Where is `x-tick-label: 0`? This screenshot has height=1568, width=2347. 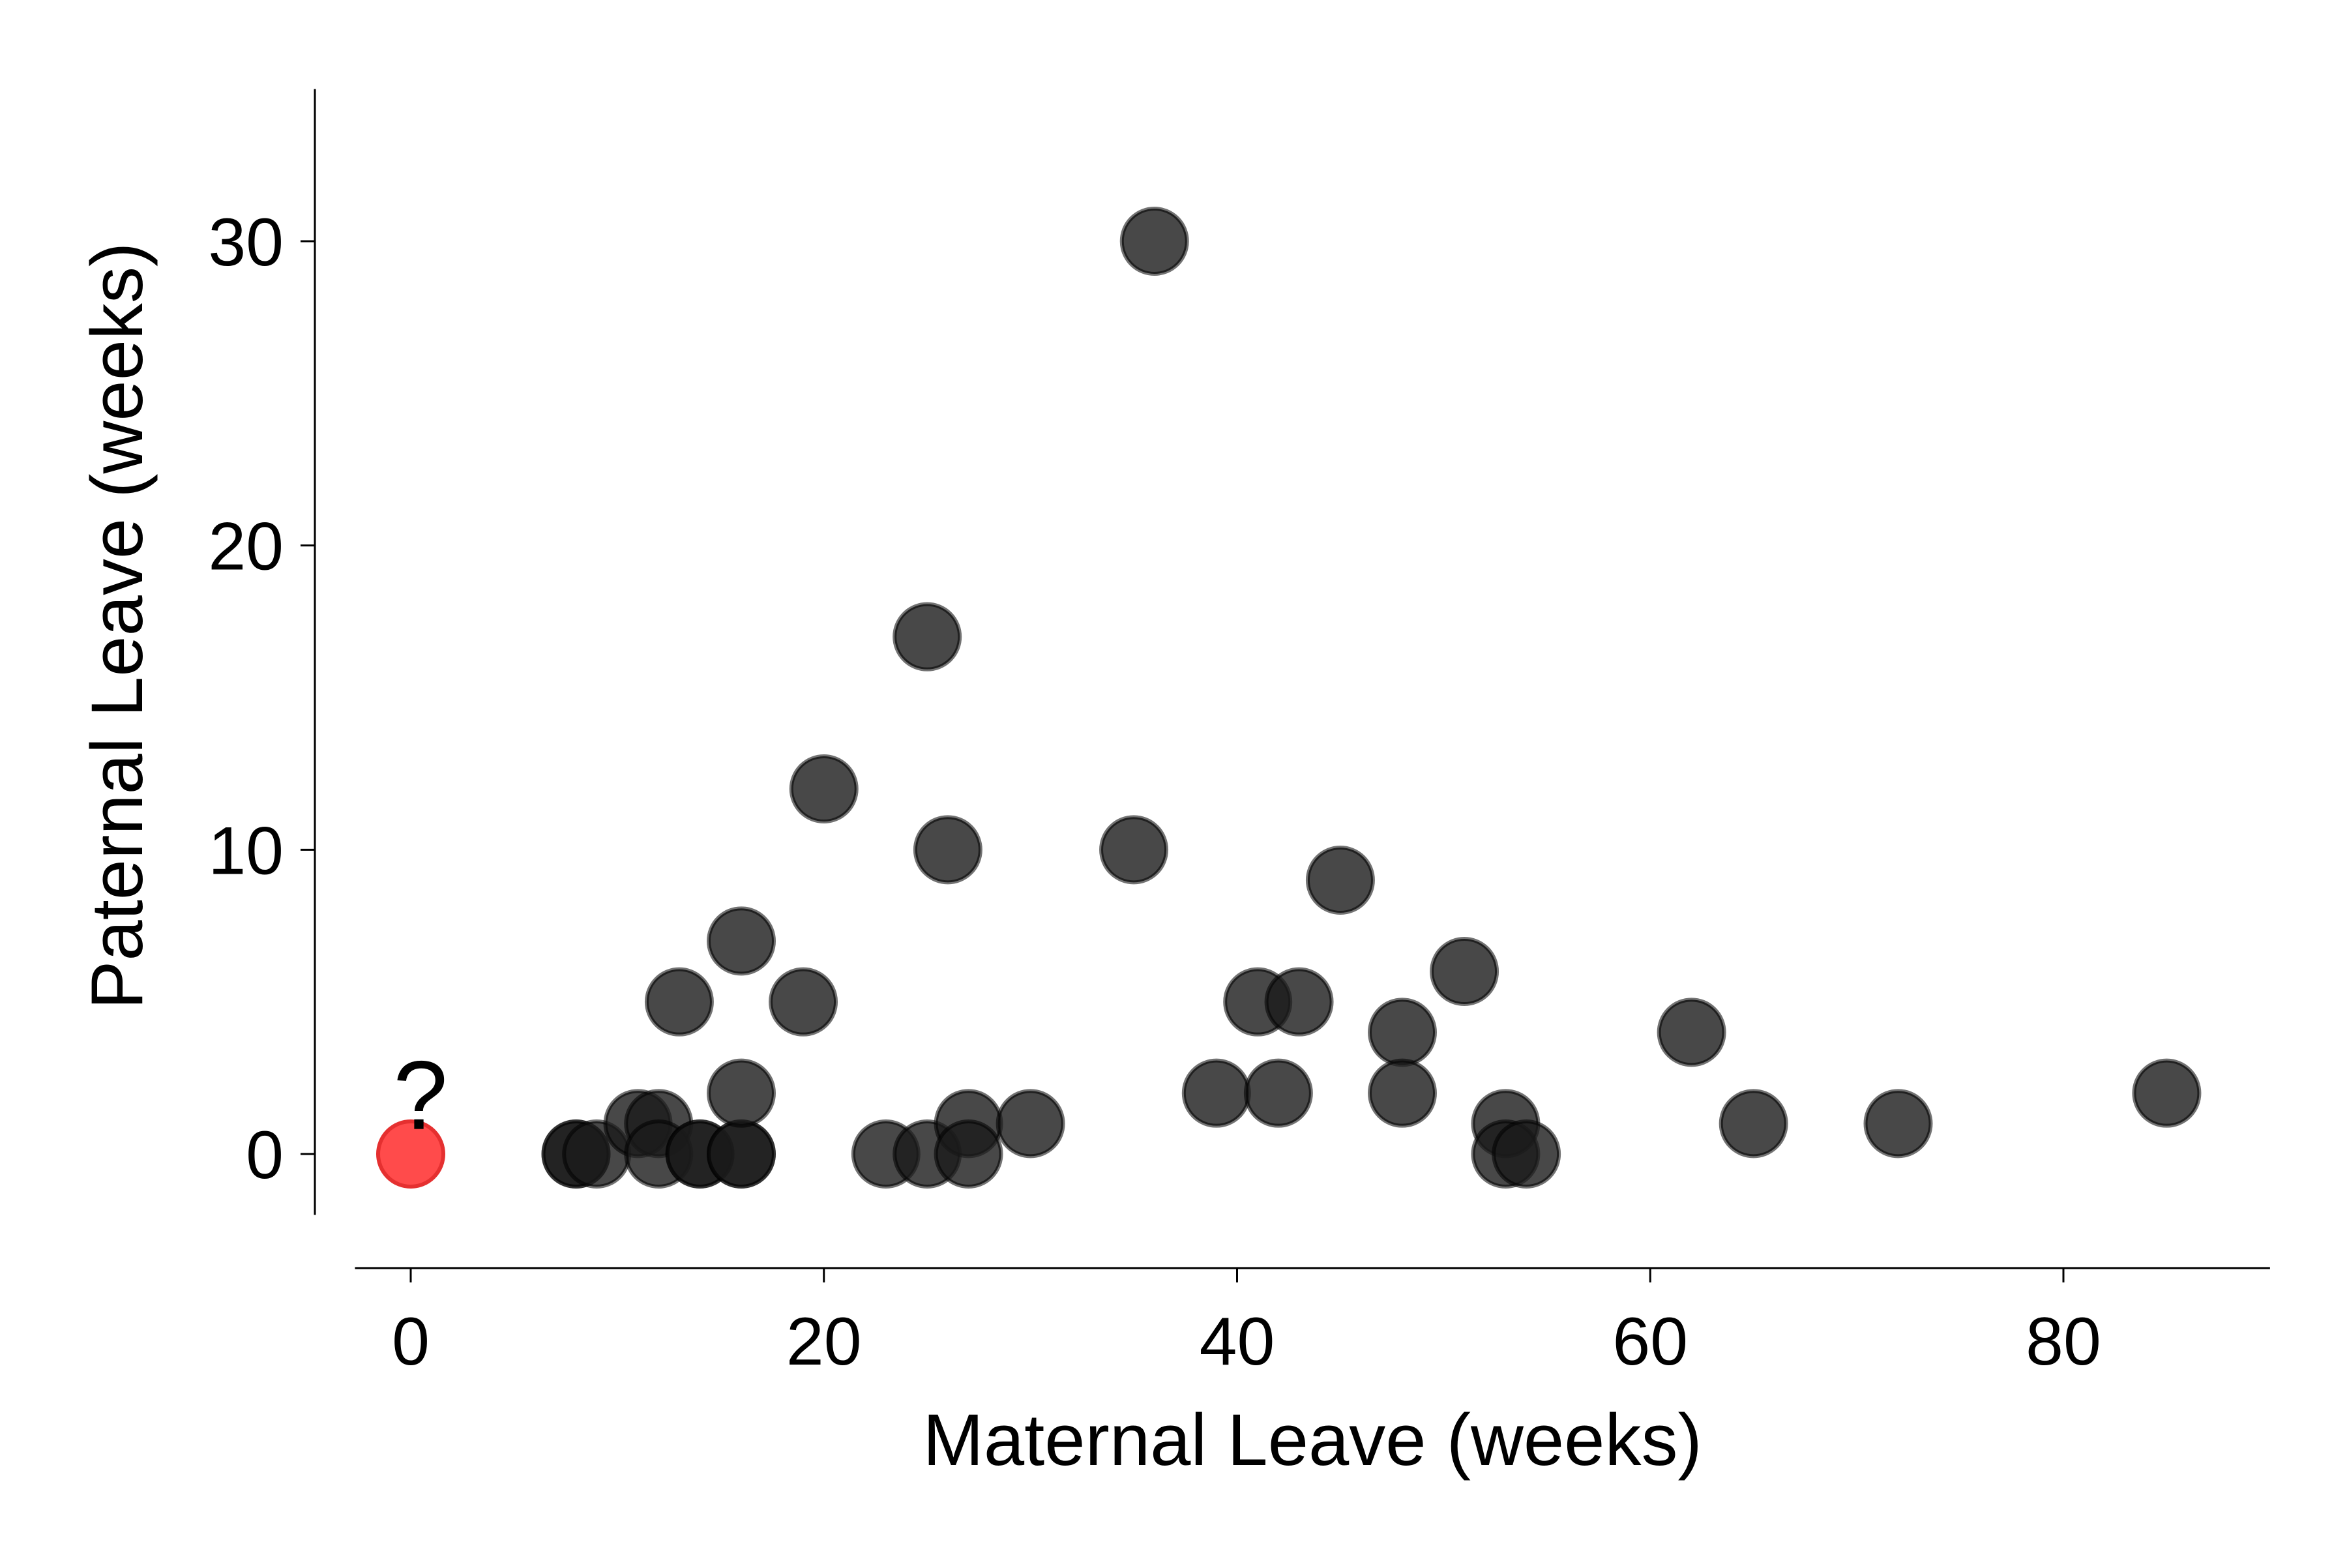 x-tick-label: 0 is located at coordinates (411, 1342).